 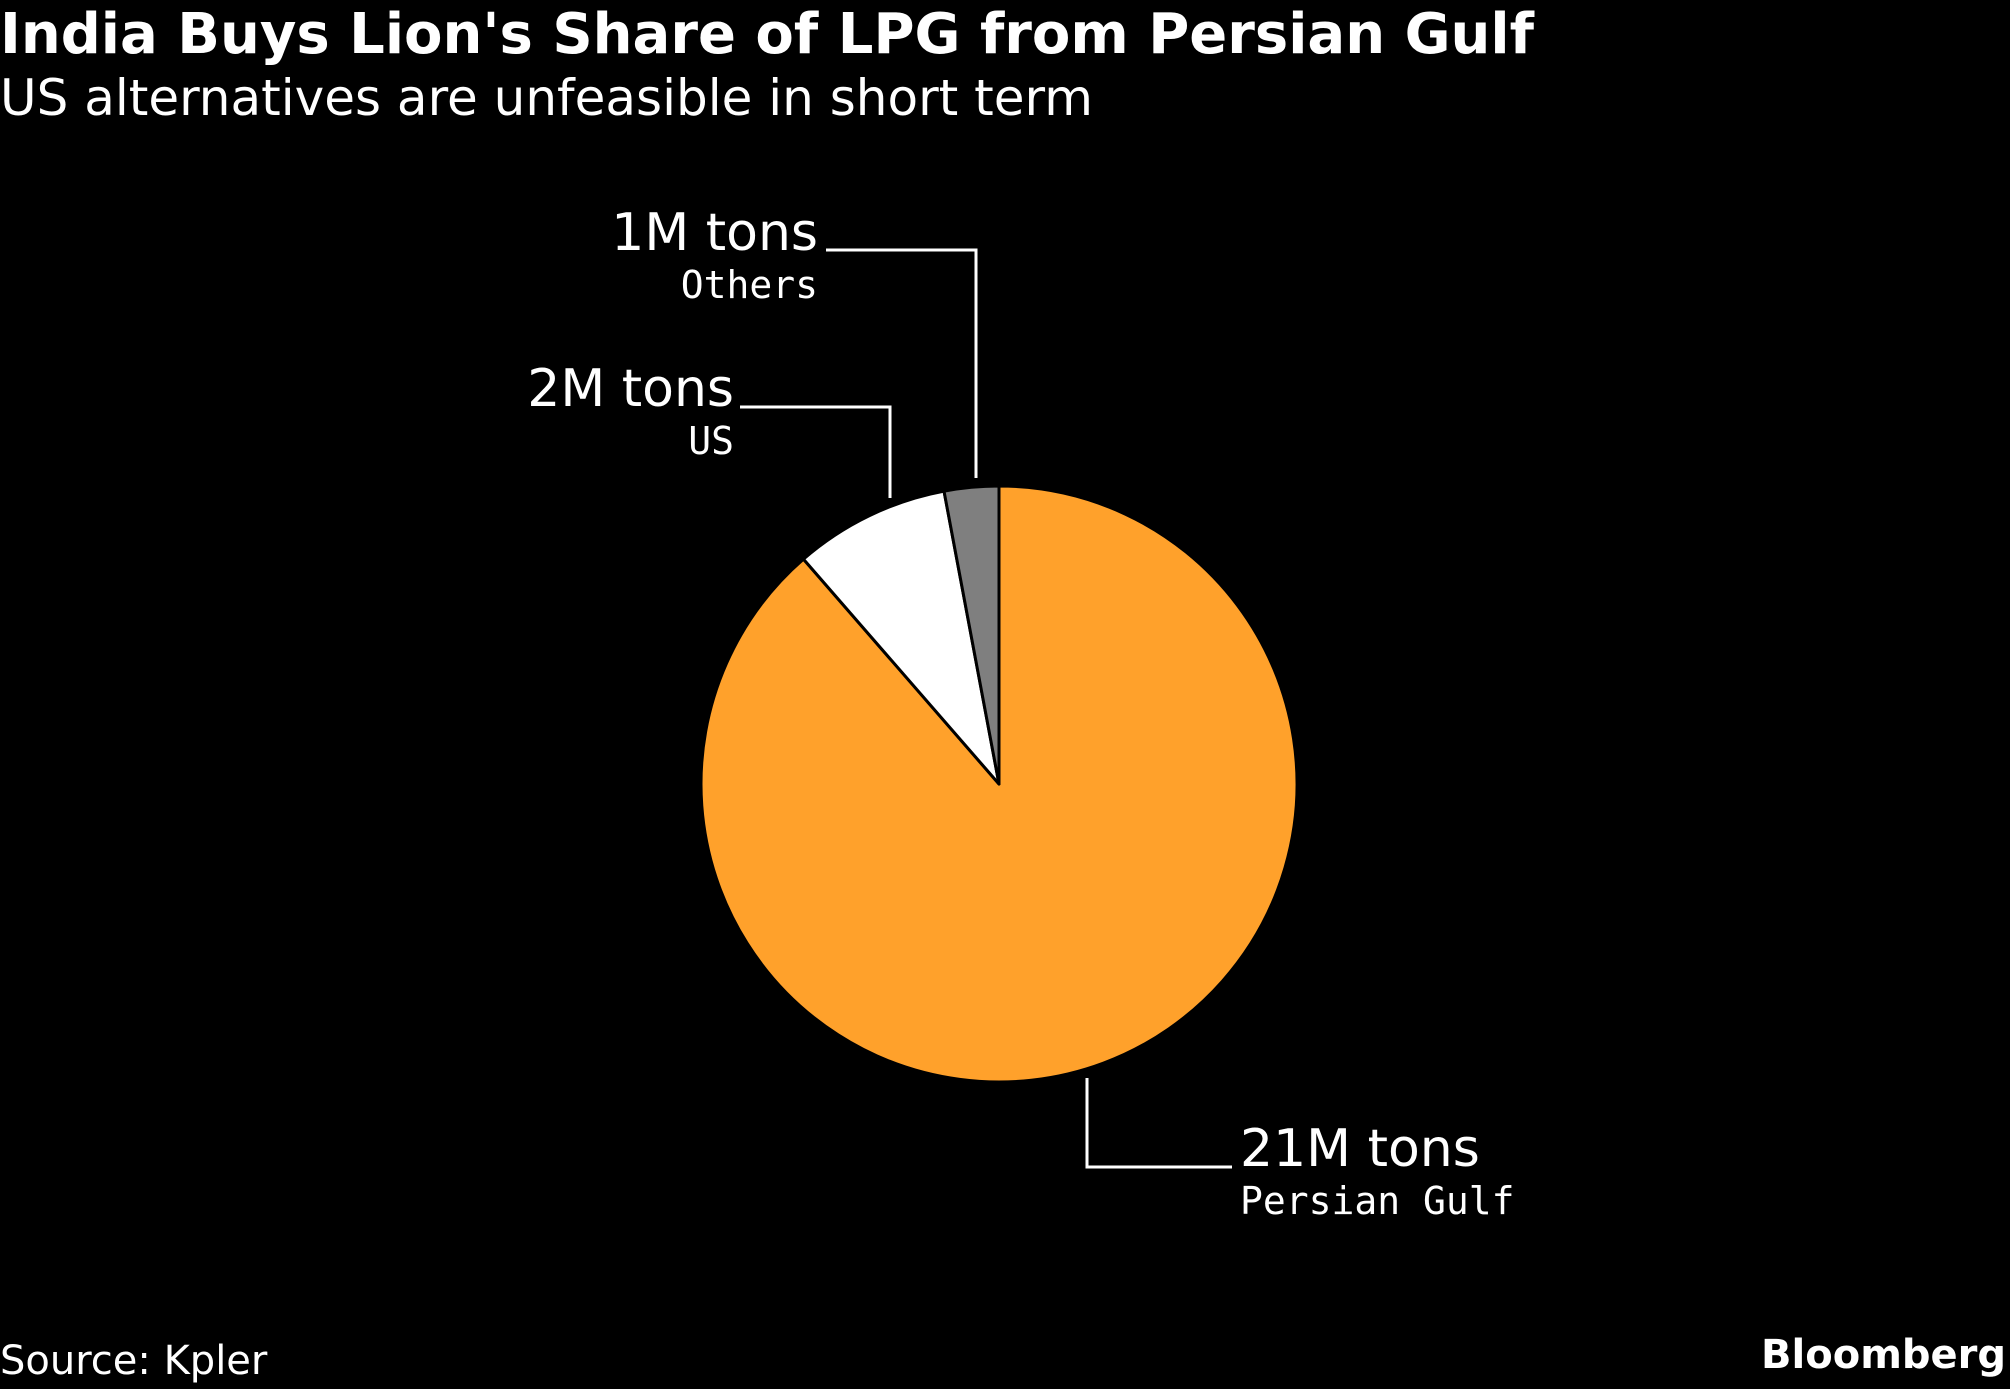 What do you see at coordinates (901, 637) in the screenshot?
I see `pie-slice-us` at bounding box center [901, 637].